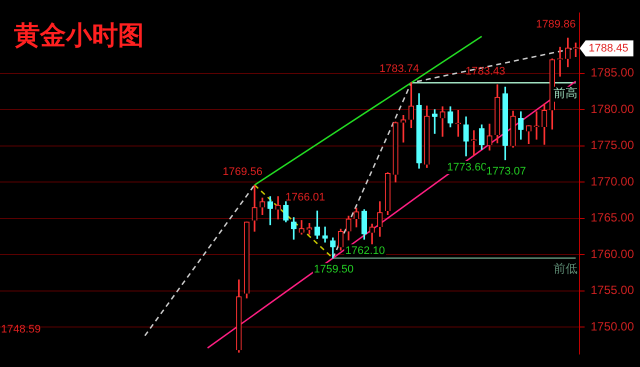 The width and height of the screenshot is (640, 367). I want to click on annotation: 1783.43, so click(486, 71).